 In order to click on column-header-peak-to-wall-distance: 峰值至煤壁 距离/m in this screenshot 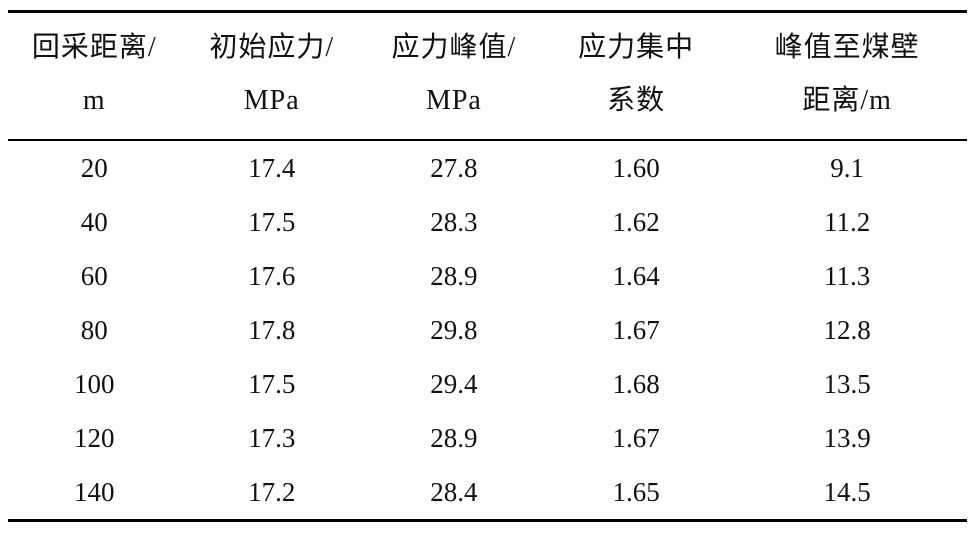, I will do `click(847, 76)`.